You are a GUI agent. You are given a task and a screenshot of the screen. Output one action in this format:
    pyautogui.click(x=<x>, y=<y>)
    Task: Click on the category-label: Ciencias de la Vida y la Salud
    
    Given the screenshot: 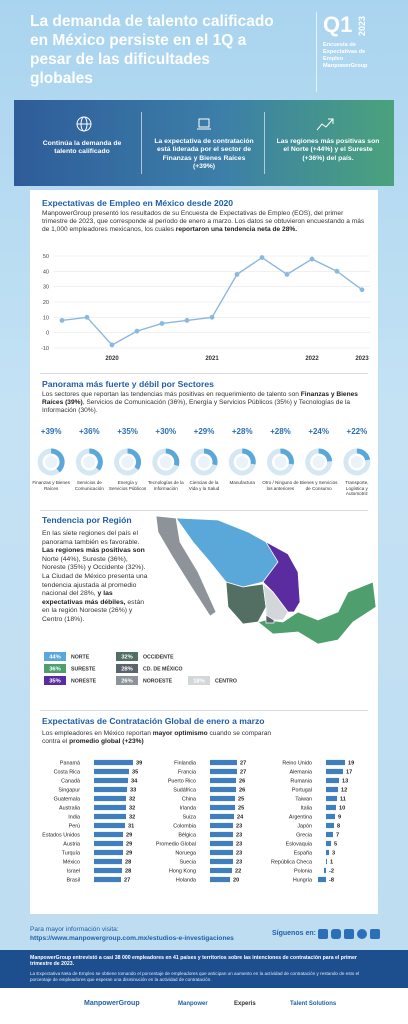 What is the action you would take?
    pyautogui.click(x=204, y=485)
    